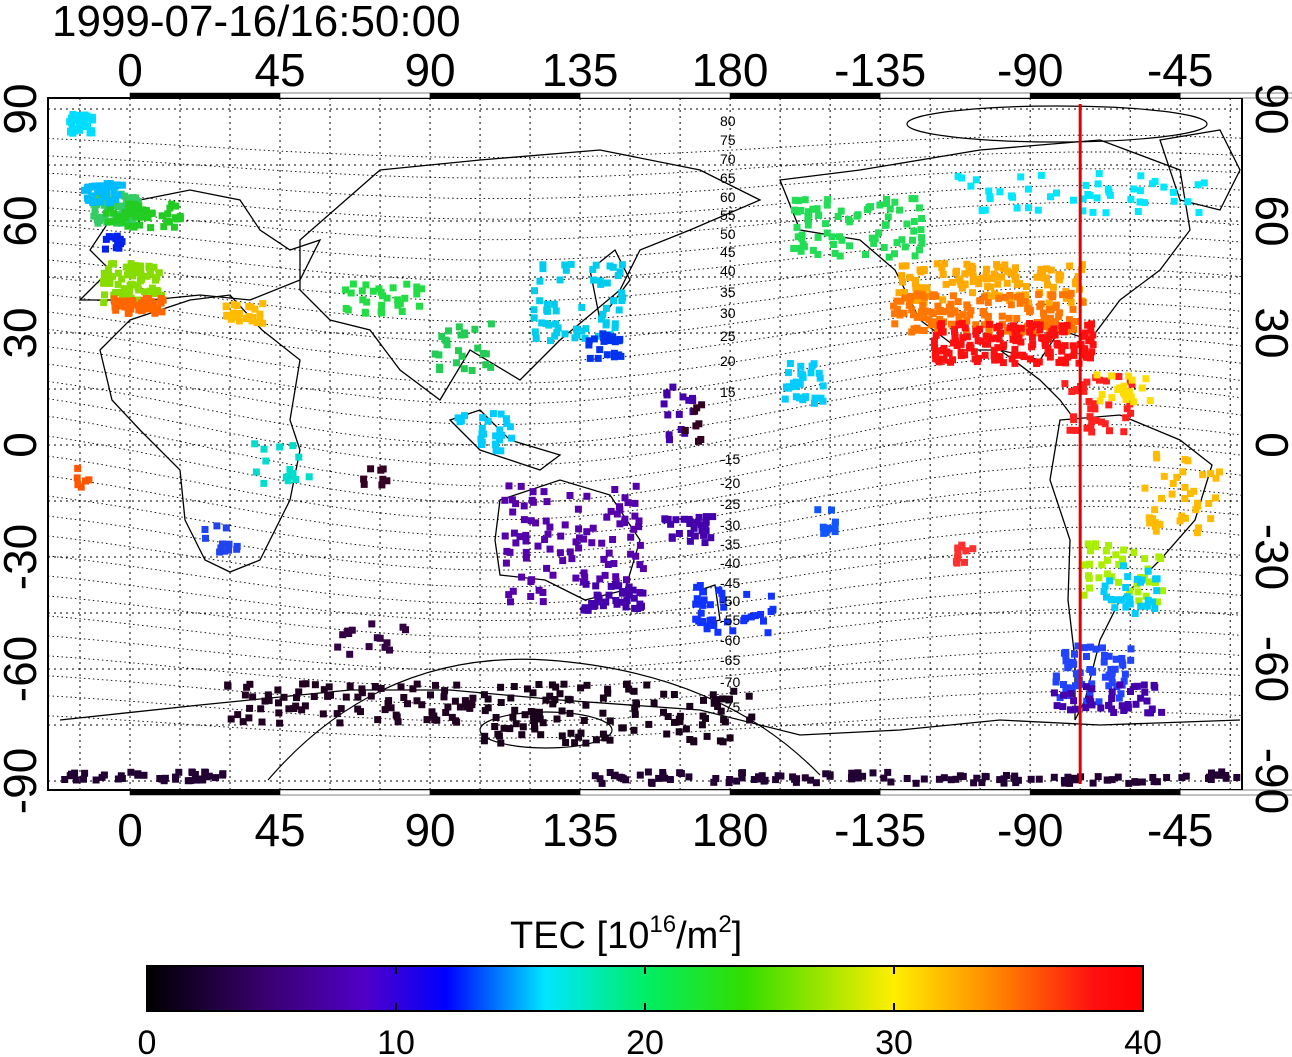  I want to click on magnetic-contour, so click(645, 426).